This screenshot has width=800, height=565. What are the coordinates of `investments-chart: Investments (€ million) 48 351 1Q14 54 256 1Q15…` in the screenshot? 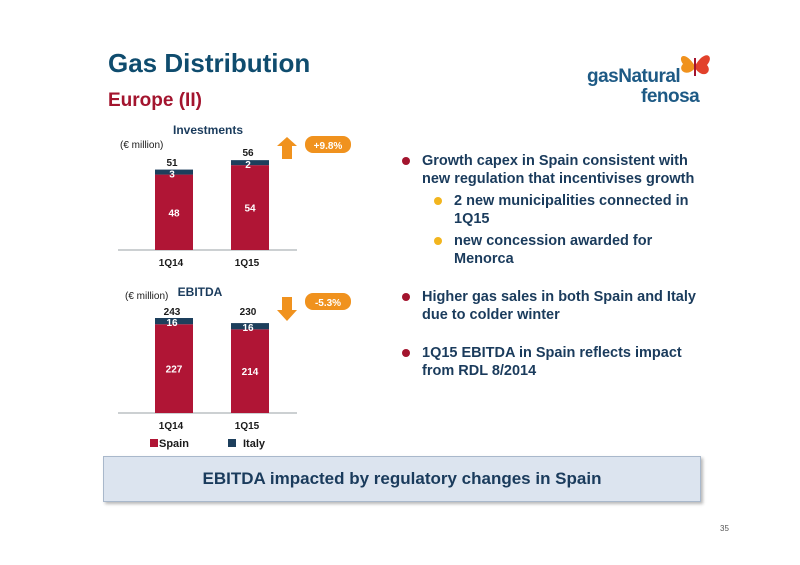 It's located at (234, 196).